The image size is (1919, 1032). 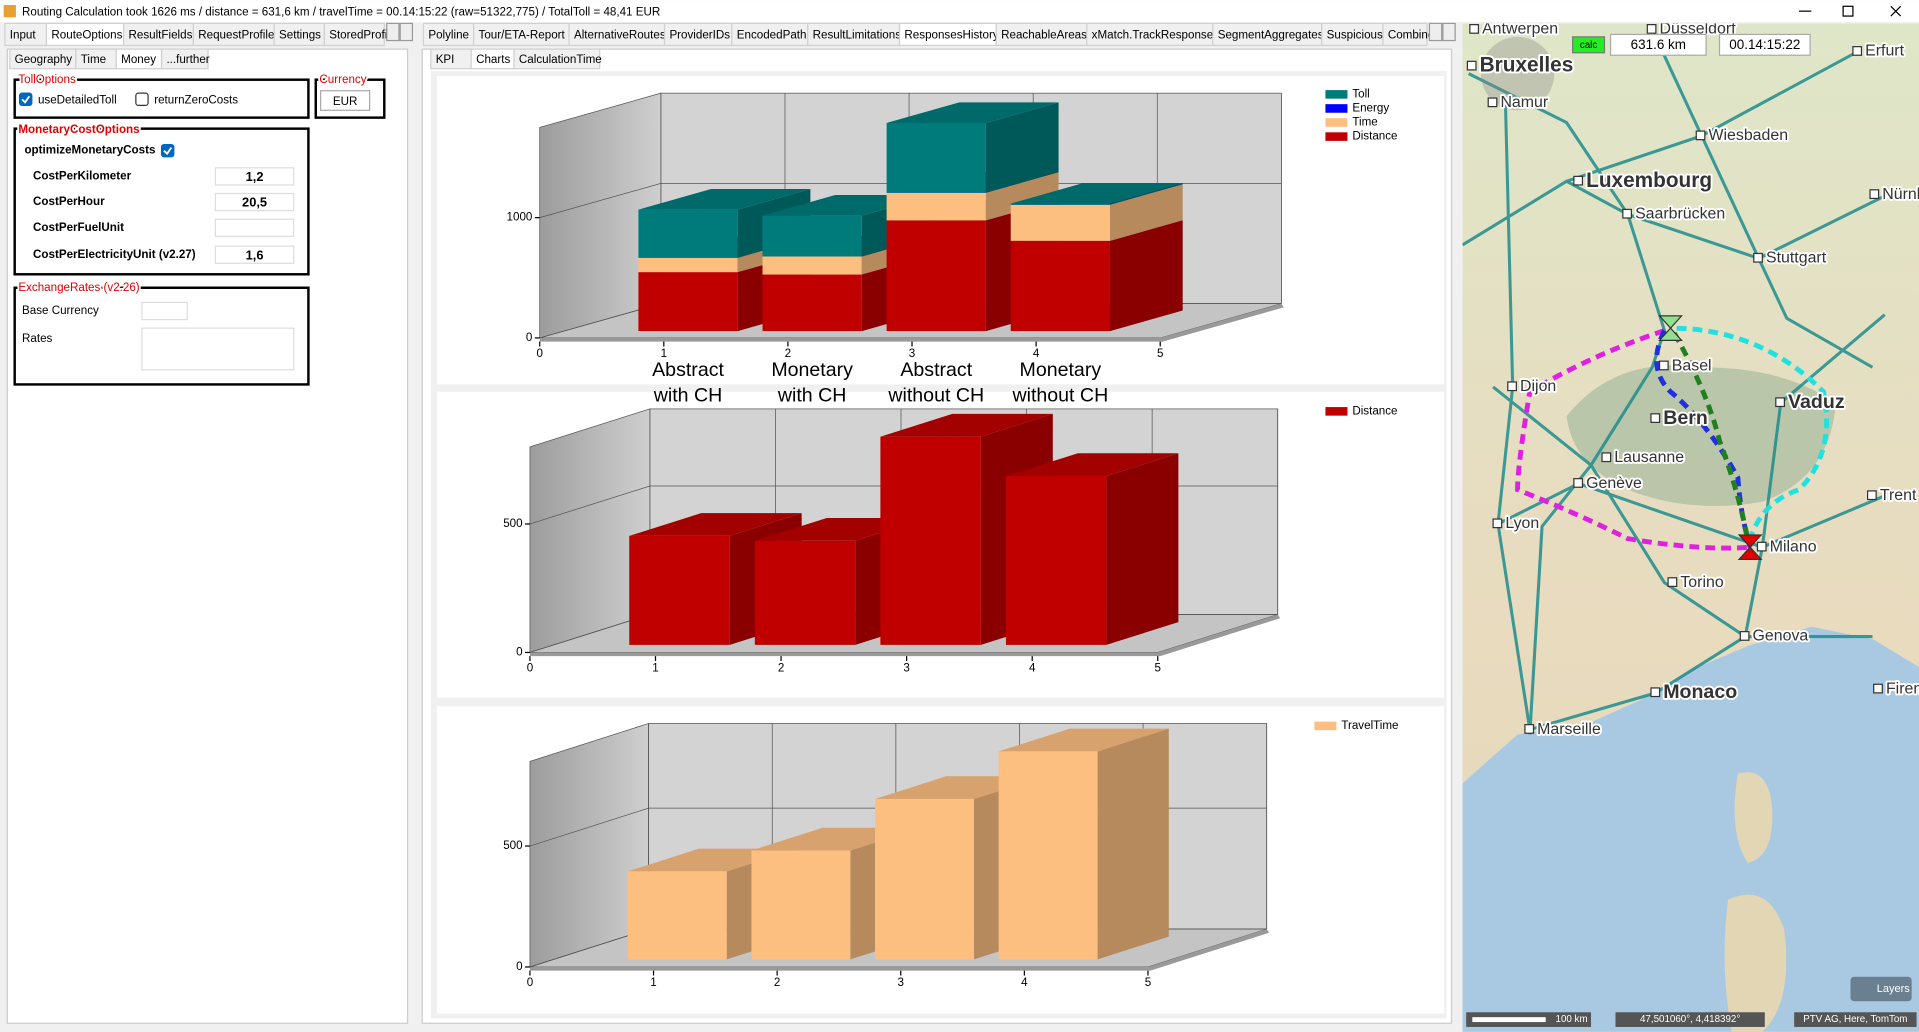 What do you see at coordinates (1517, 73) in the screenshot?
I see `nav-control` at bounding box center [1517, 73].